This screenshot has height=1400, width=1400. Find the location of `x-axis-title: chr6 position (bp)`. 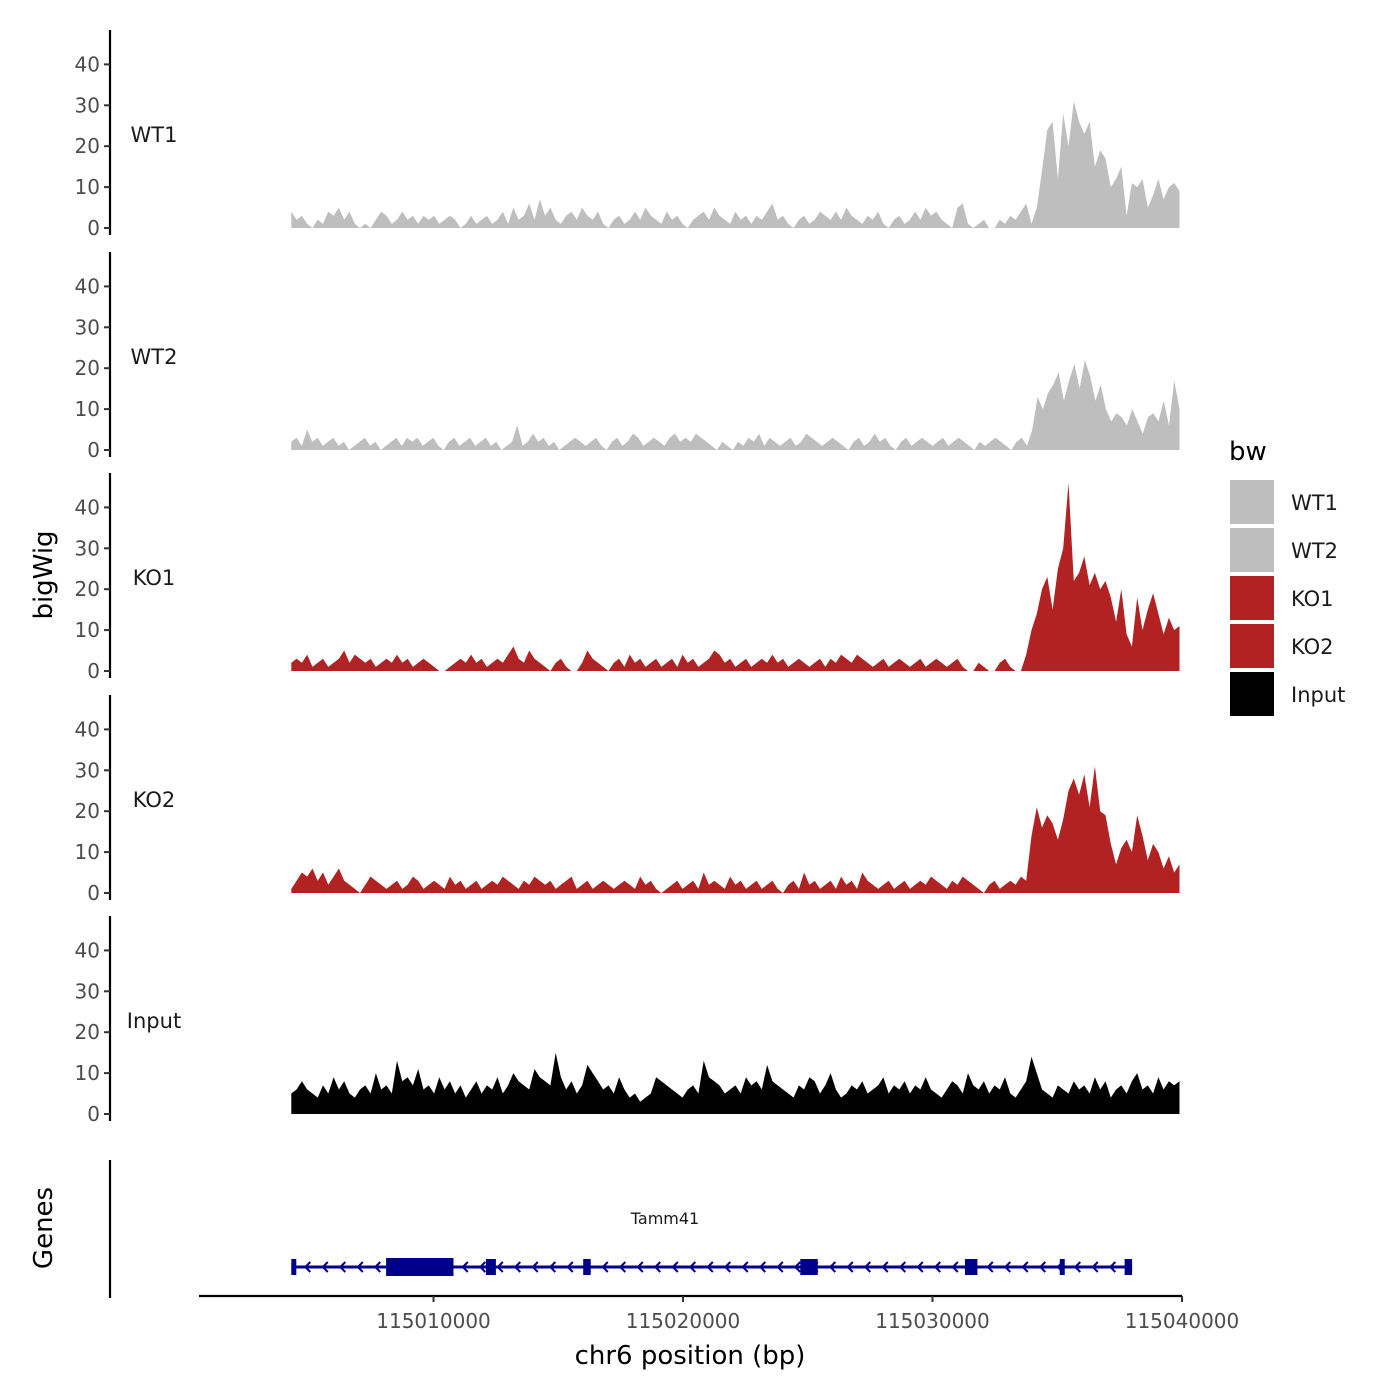

x-axis-title: chr6 position (bp) is located at coordinates (690, 1356).